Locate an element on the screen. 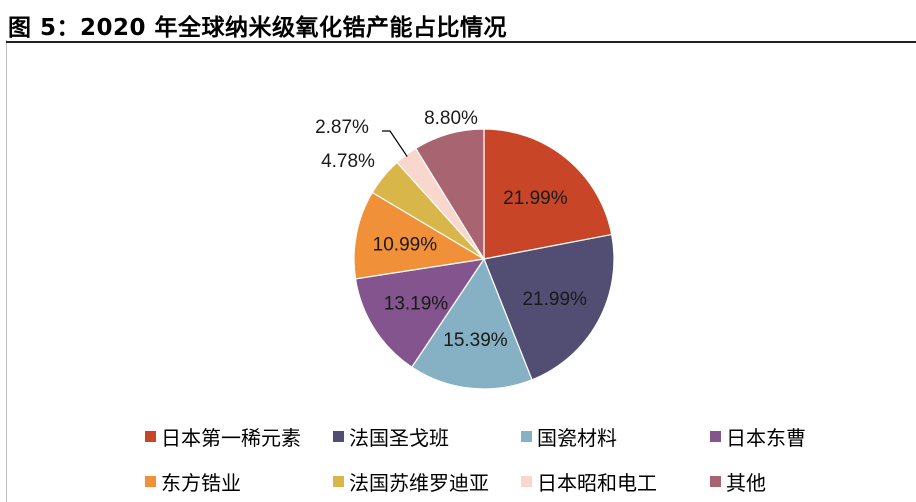  pie-data-label-8: 8.80% is located at coordinates (451, 118).